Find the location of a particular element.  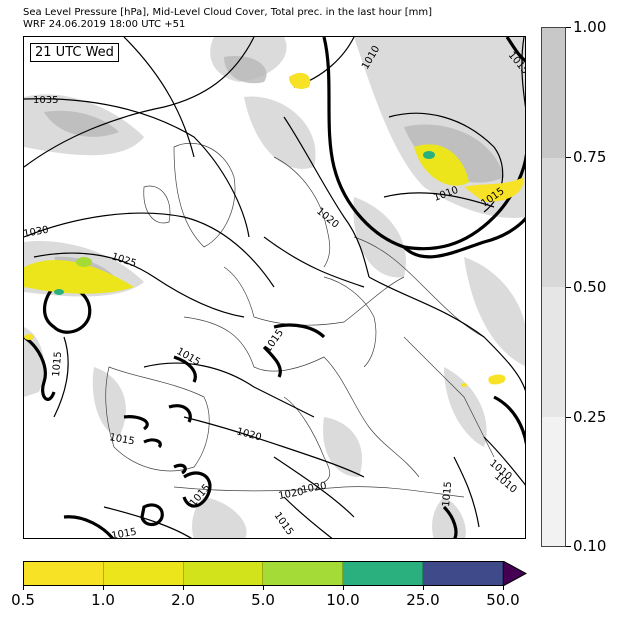

cloud-tick-label: 0.75 is located at coordinates (590, 157).